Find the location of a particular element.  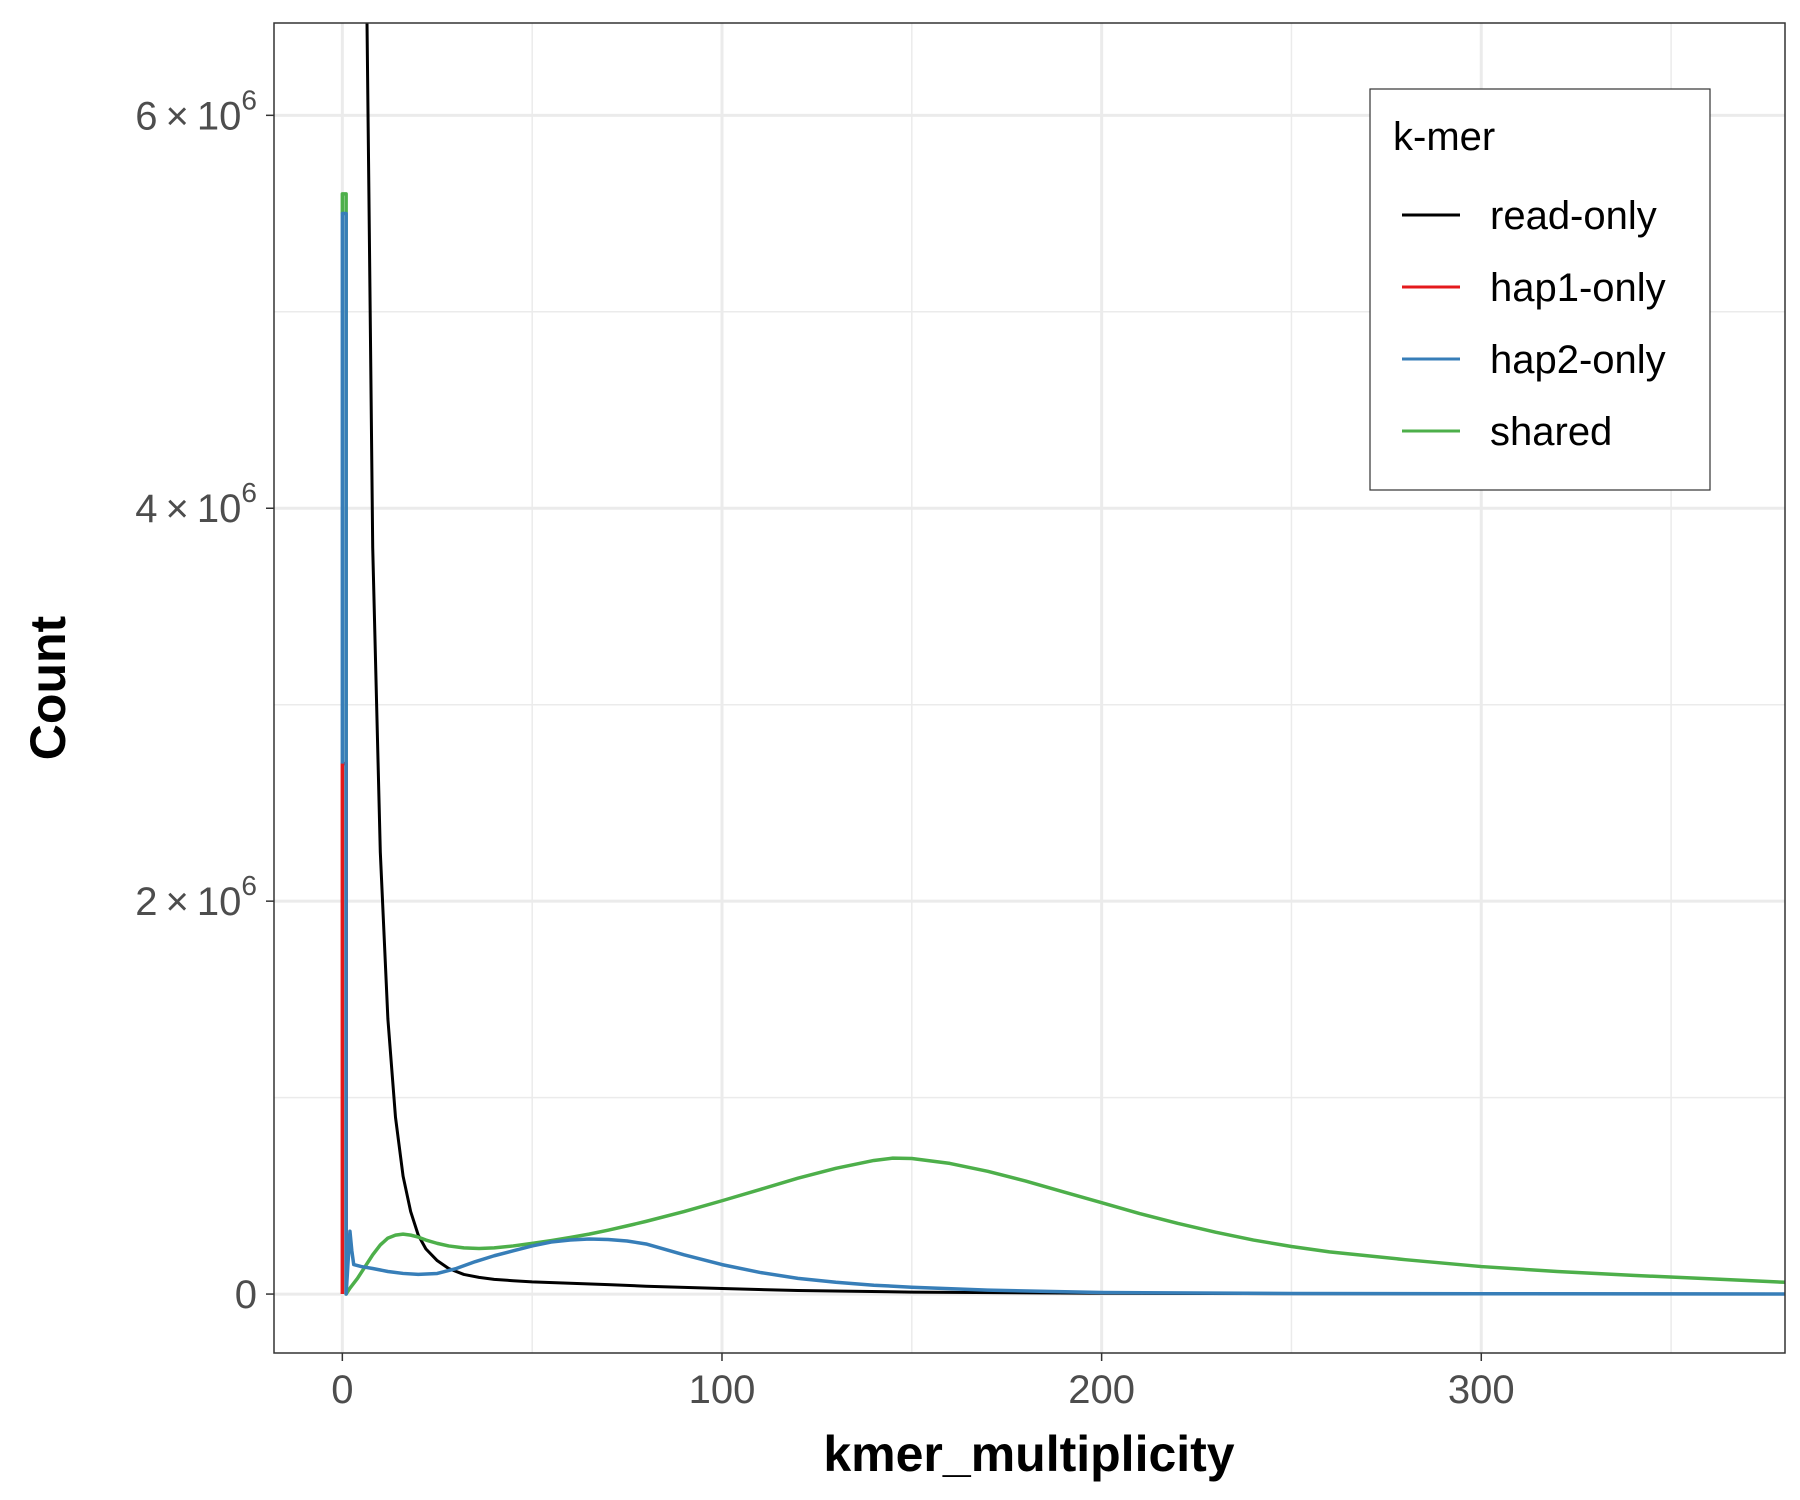

x-axis: 0 100 200 300 is located at coordinates (923, 1382).